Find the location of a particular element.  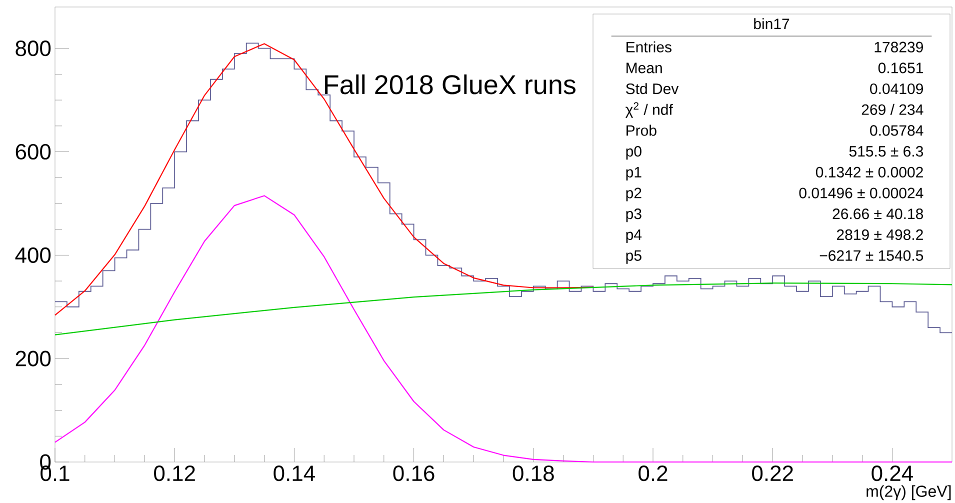

annotation: χ$^{2}$ / ndf is located at coordinates (649, 110).